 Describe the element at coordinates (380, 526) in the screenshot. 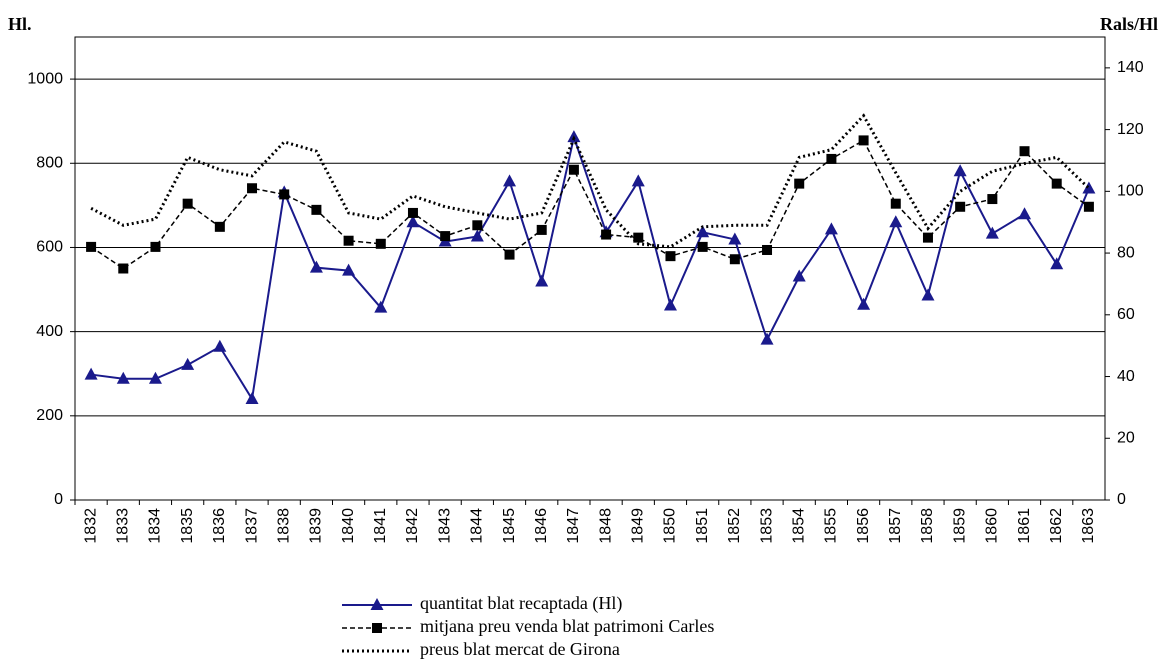

I see `x-tick-label: 1841` at that location.